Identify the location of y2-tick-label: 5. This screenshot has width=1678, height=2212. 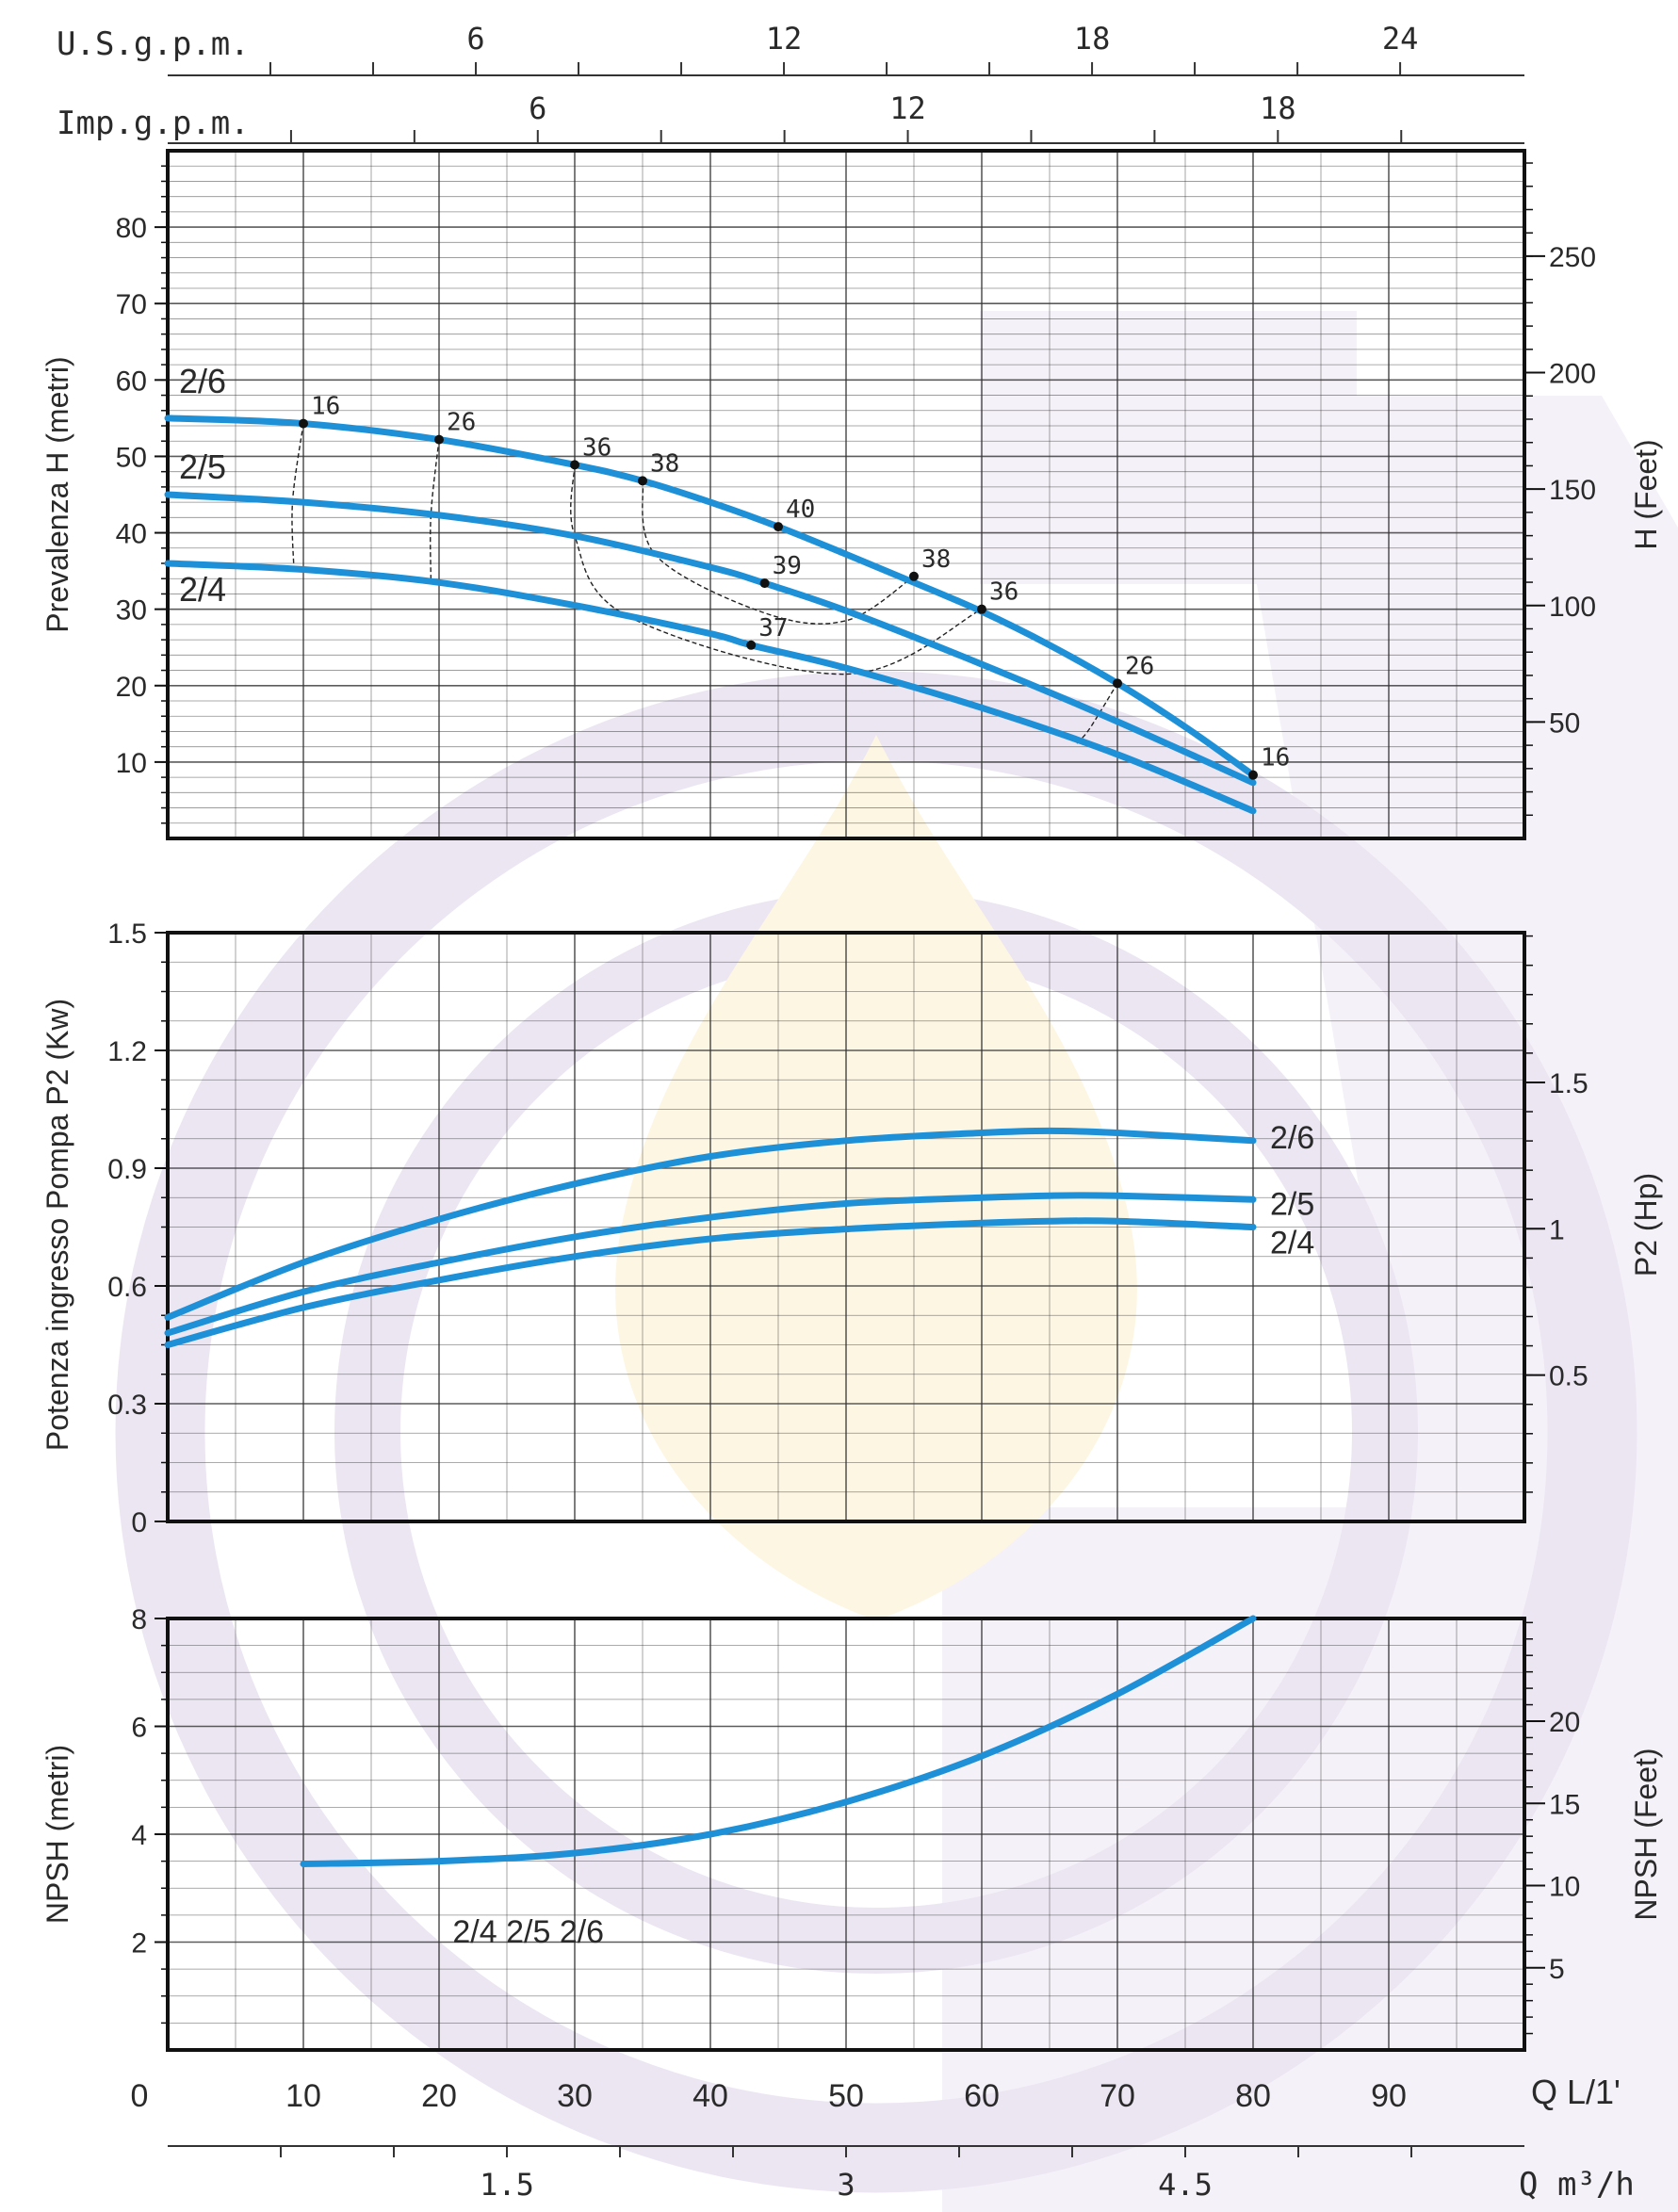
(1557, 1970).